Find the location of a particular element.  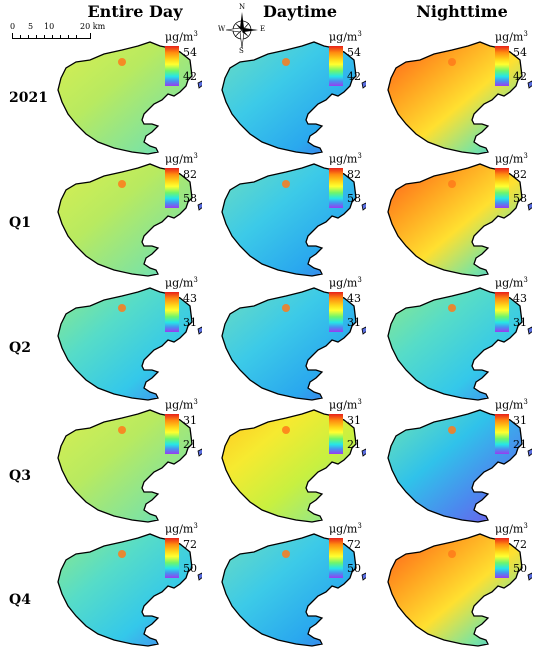

map-panel-q3-entire-day is located at coordinates (128, 465).